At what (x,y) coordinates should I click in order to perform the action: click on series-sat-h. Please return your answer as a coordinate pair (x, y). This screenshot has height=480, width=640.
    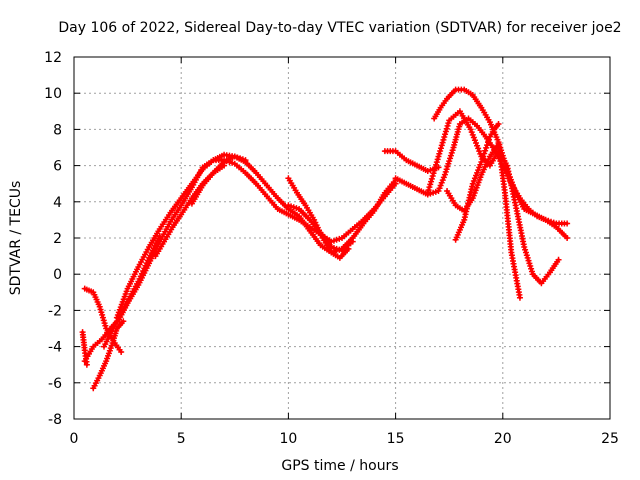
    Looking at the image, I should click on (218, 180).